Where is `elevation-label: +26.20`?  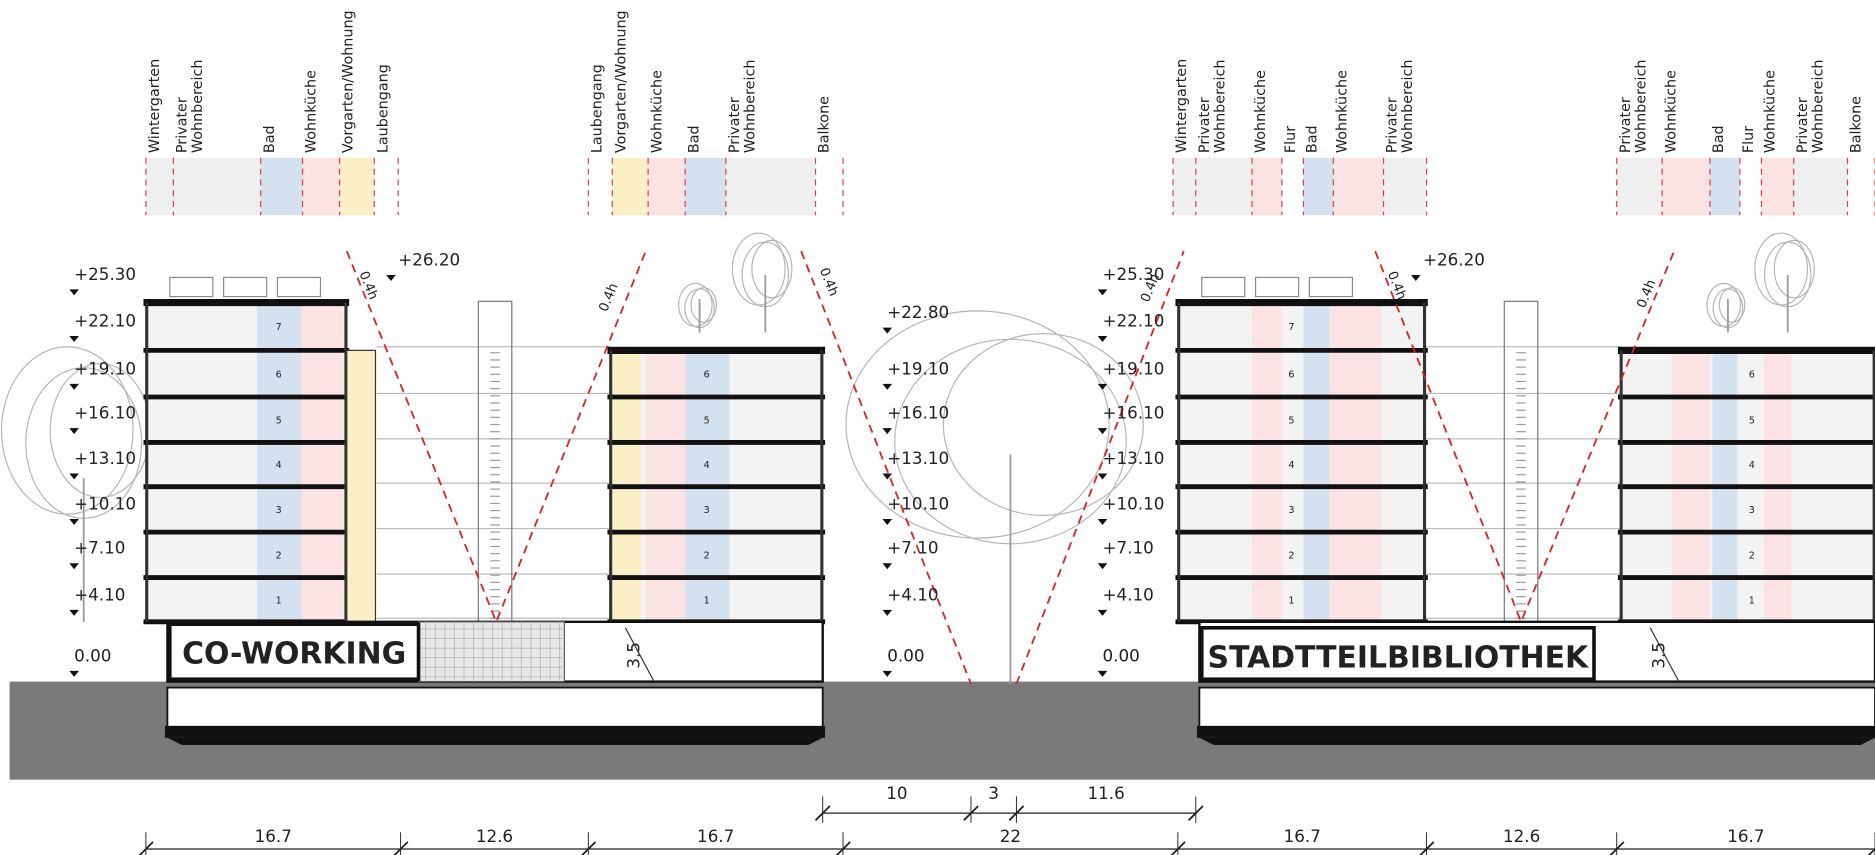
elevation-label: +26.20 is located at coordinates (429, 259).